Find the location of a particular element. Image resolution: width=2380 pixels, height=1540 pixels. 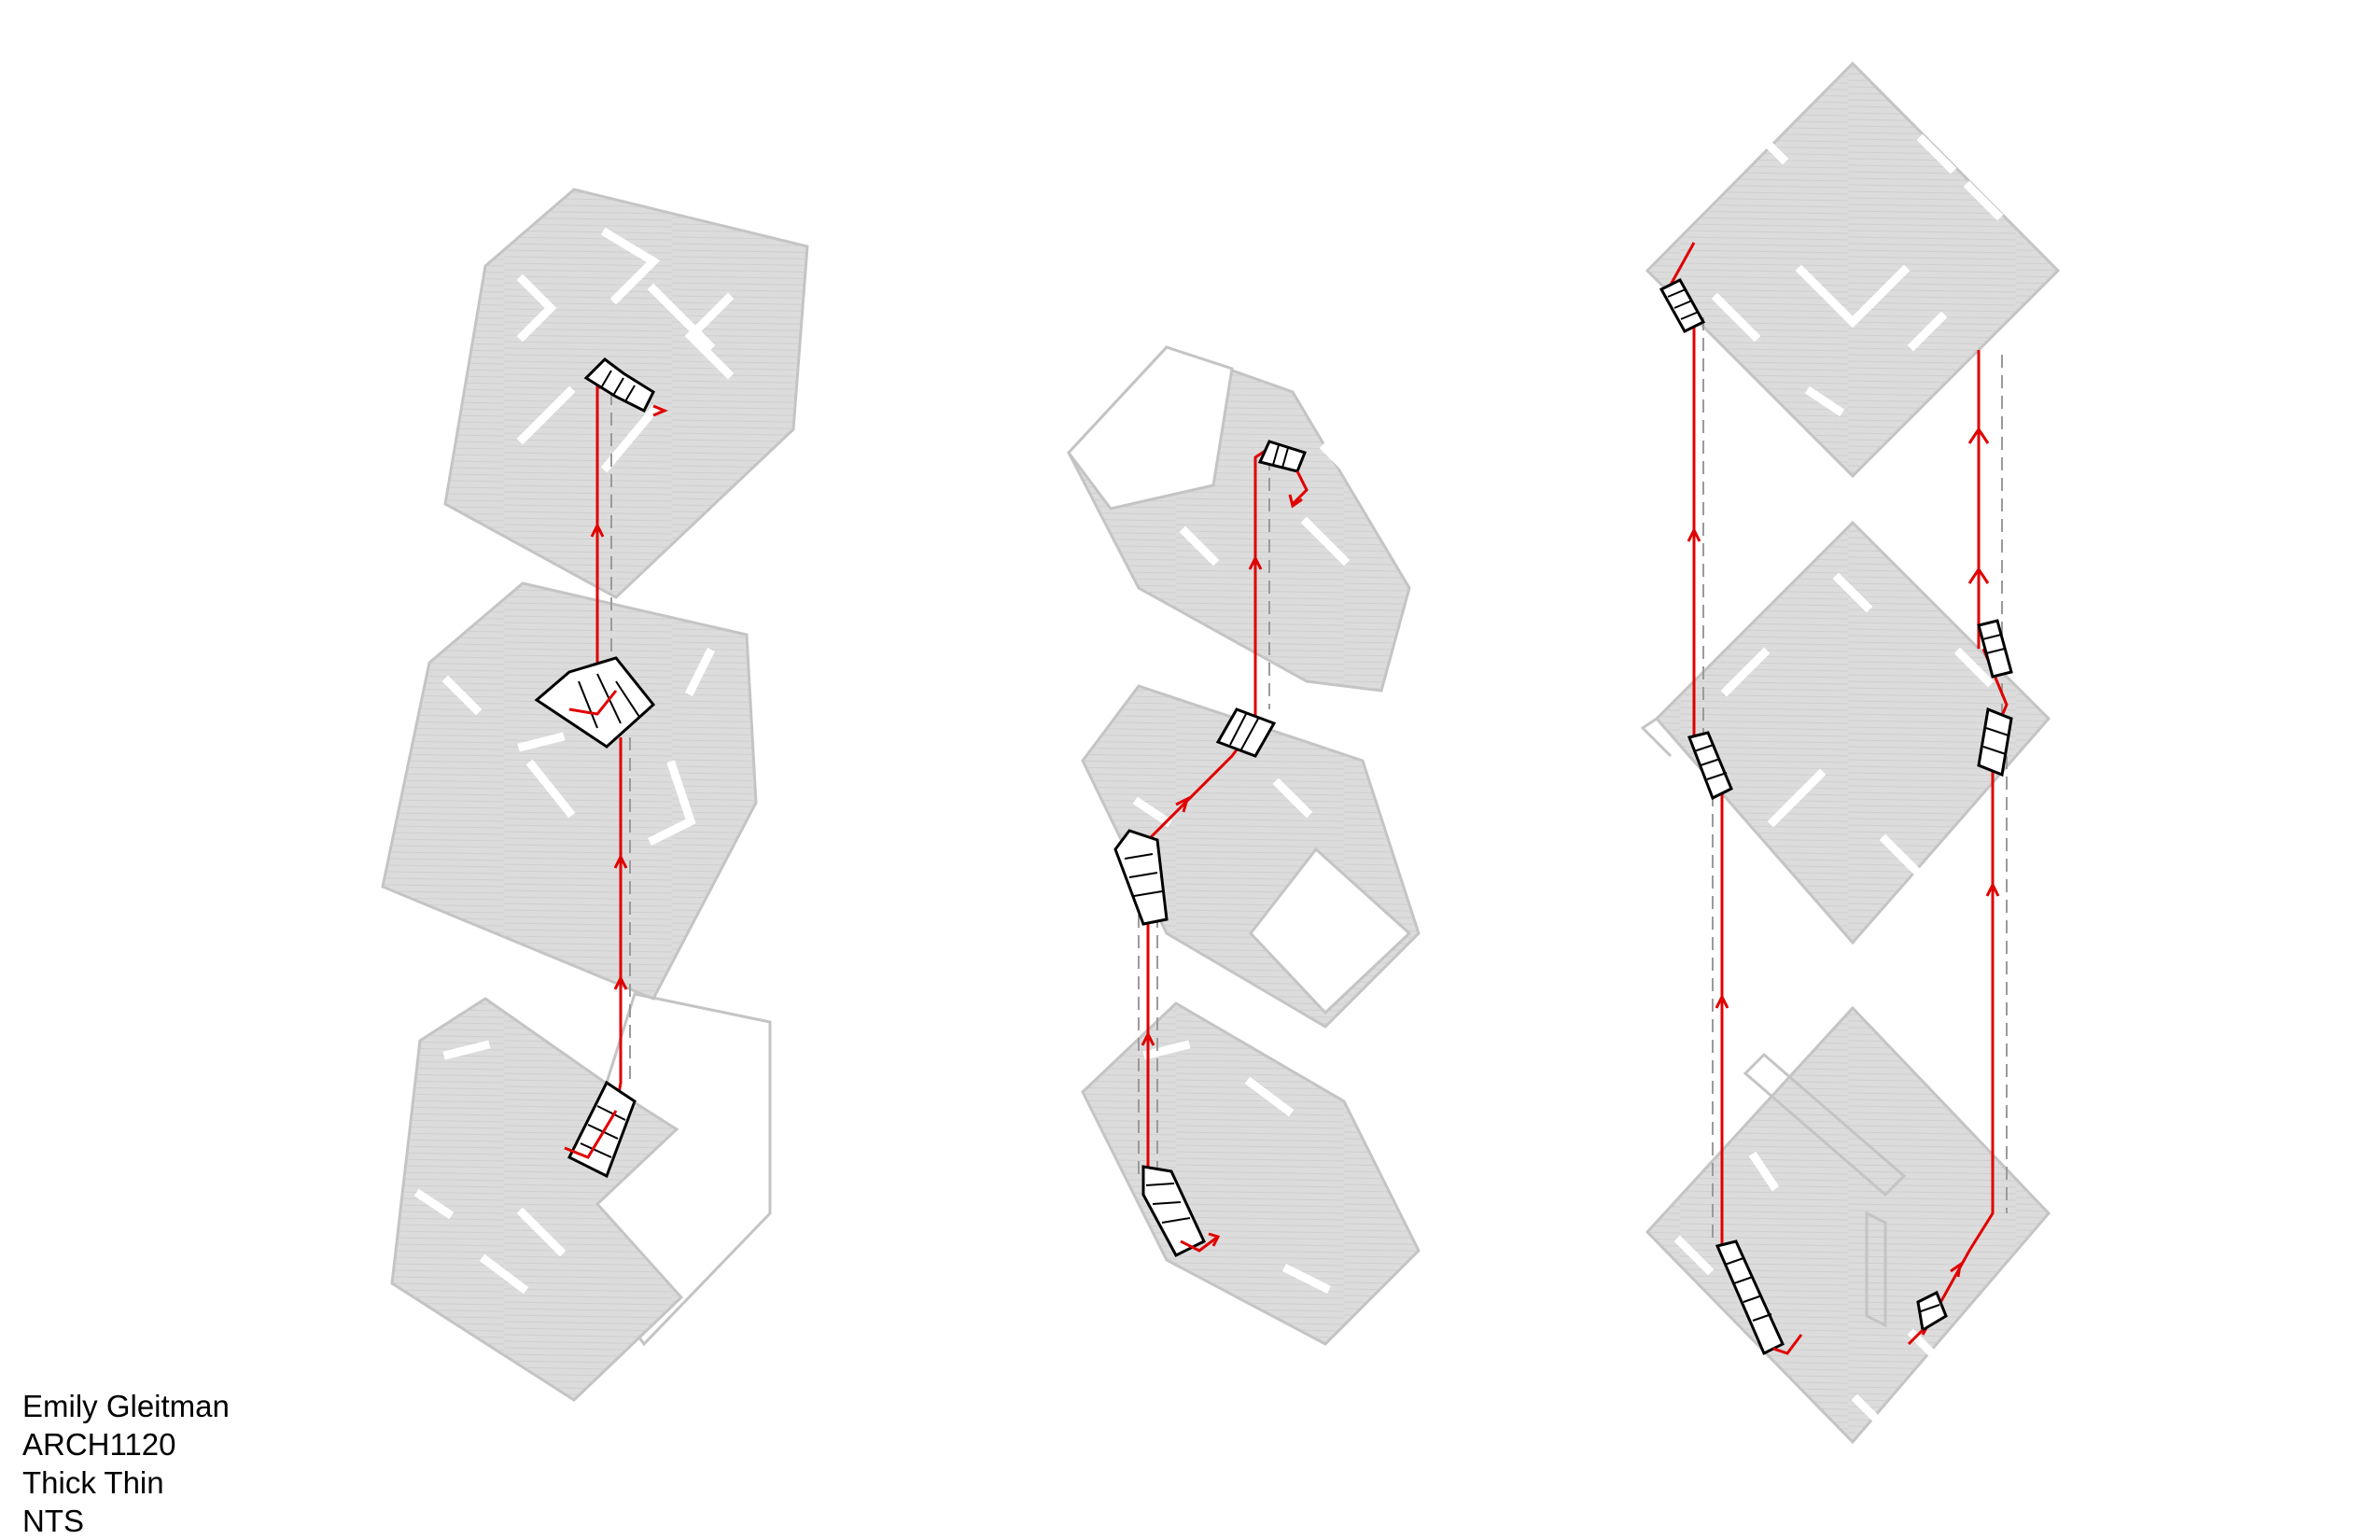

scheme-2-floor-middle is located at coordinates (1251, 856).